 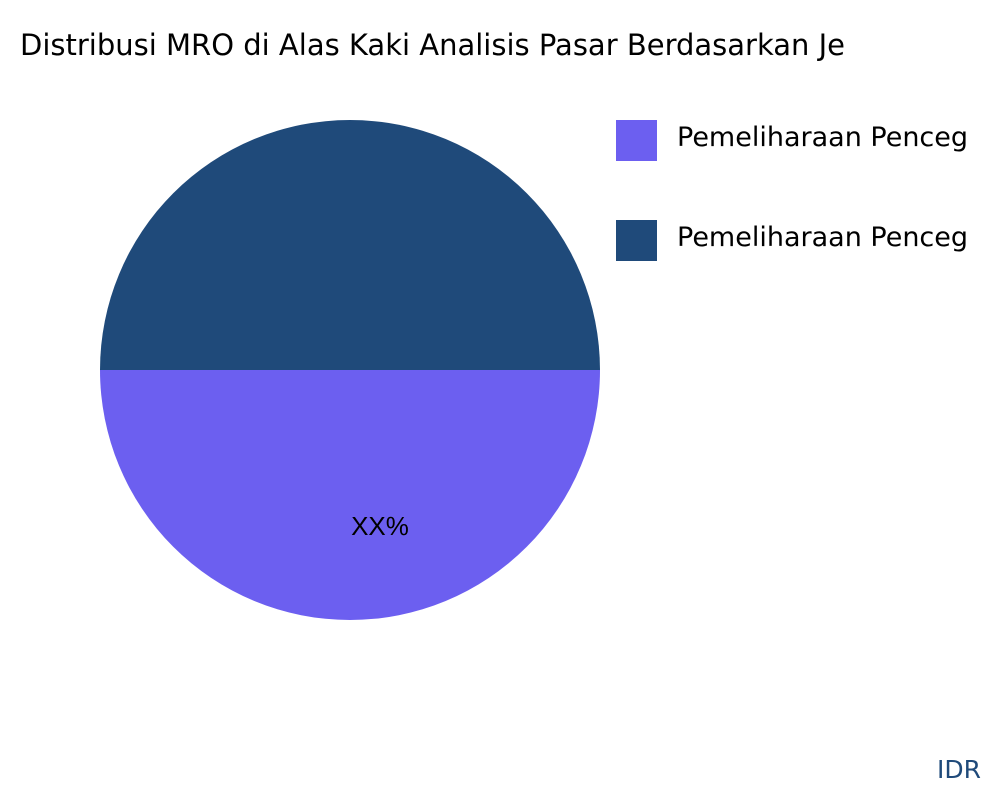 What do you see at coordinates (959, 769) in the screenshot?
I see `watermark-logo: IDR` at bounding box center [959, 769].